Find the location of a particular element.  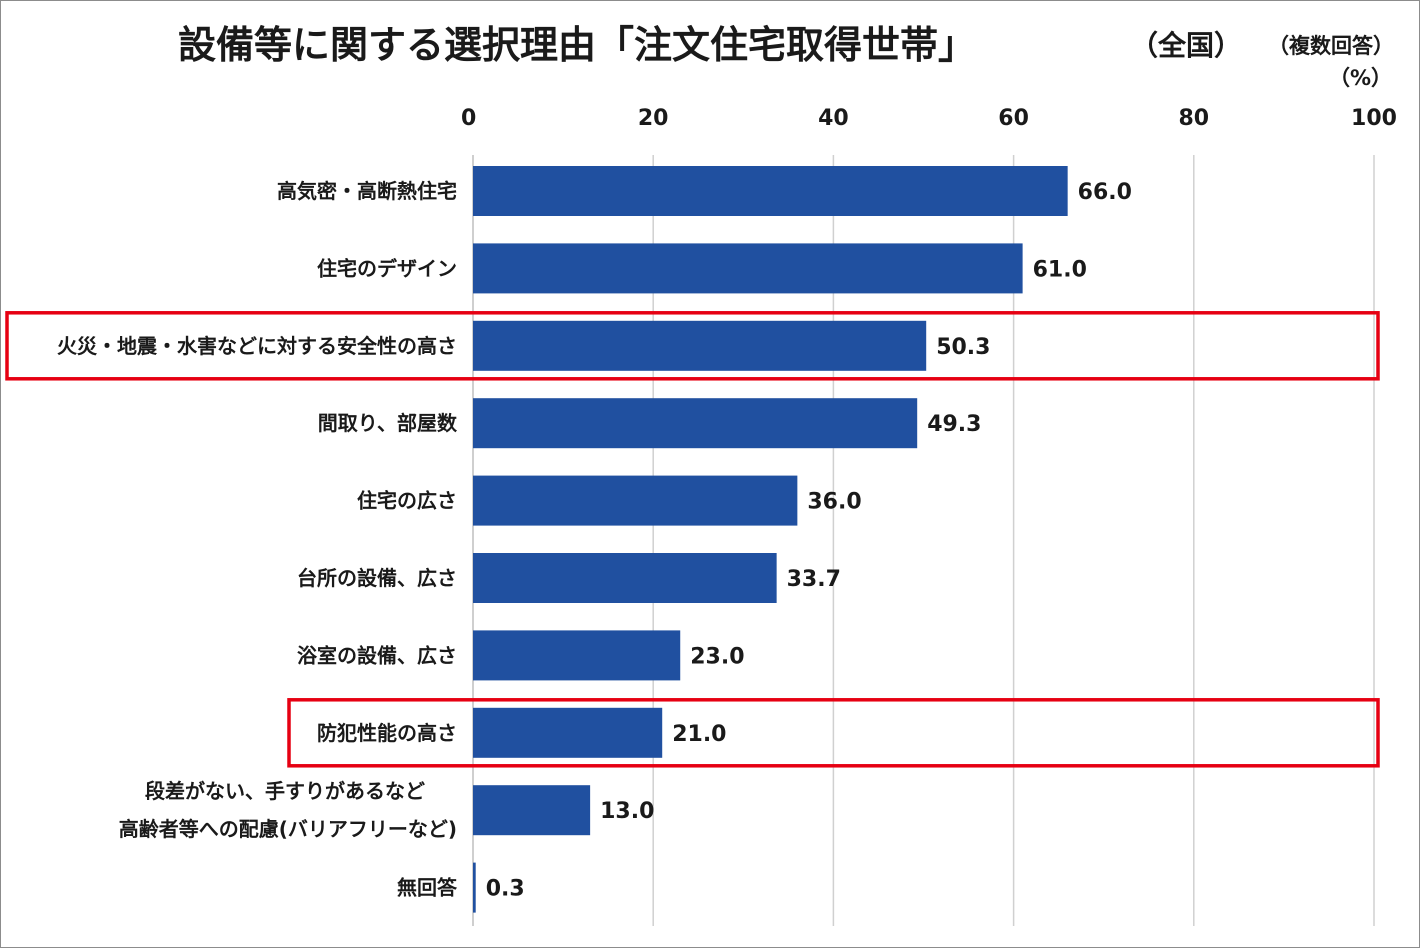

data-label: 23.0 is located at coordinates (717, 656).